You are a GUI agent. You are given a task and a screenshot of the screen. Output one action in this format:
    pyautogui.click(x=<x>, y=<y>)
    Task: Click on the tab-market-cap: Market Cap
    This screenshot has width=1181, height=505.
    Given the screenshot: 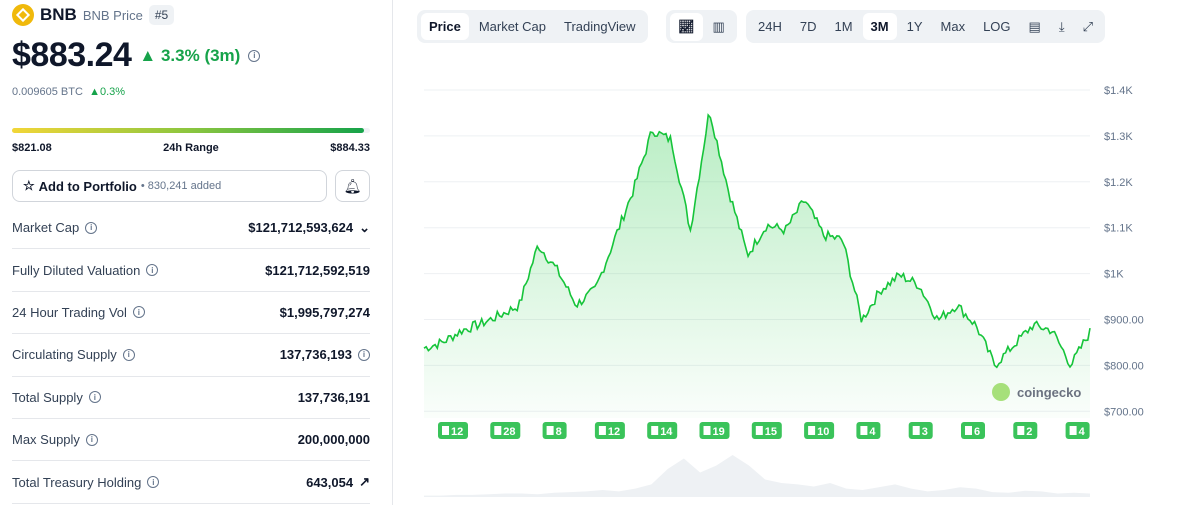 What is the action you would take?
    pyautogui.click(x=512, y=26)
    